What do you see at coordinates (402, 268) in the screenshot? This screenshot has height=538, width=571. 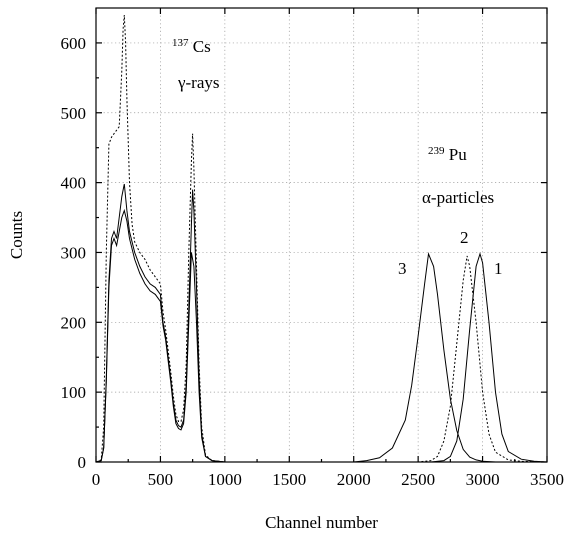 I see `peak-label-3: 3` at bounding box center [402, 268].